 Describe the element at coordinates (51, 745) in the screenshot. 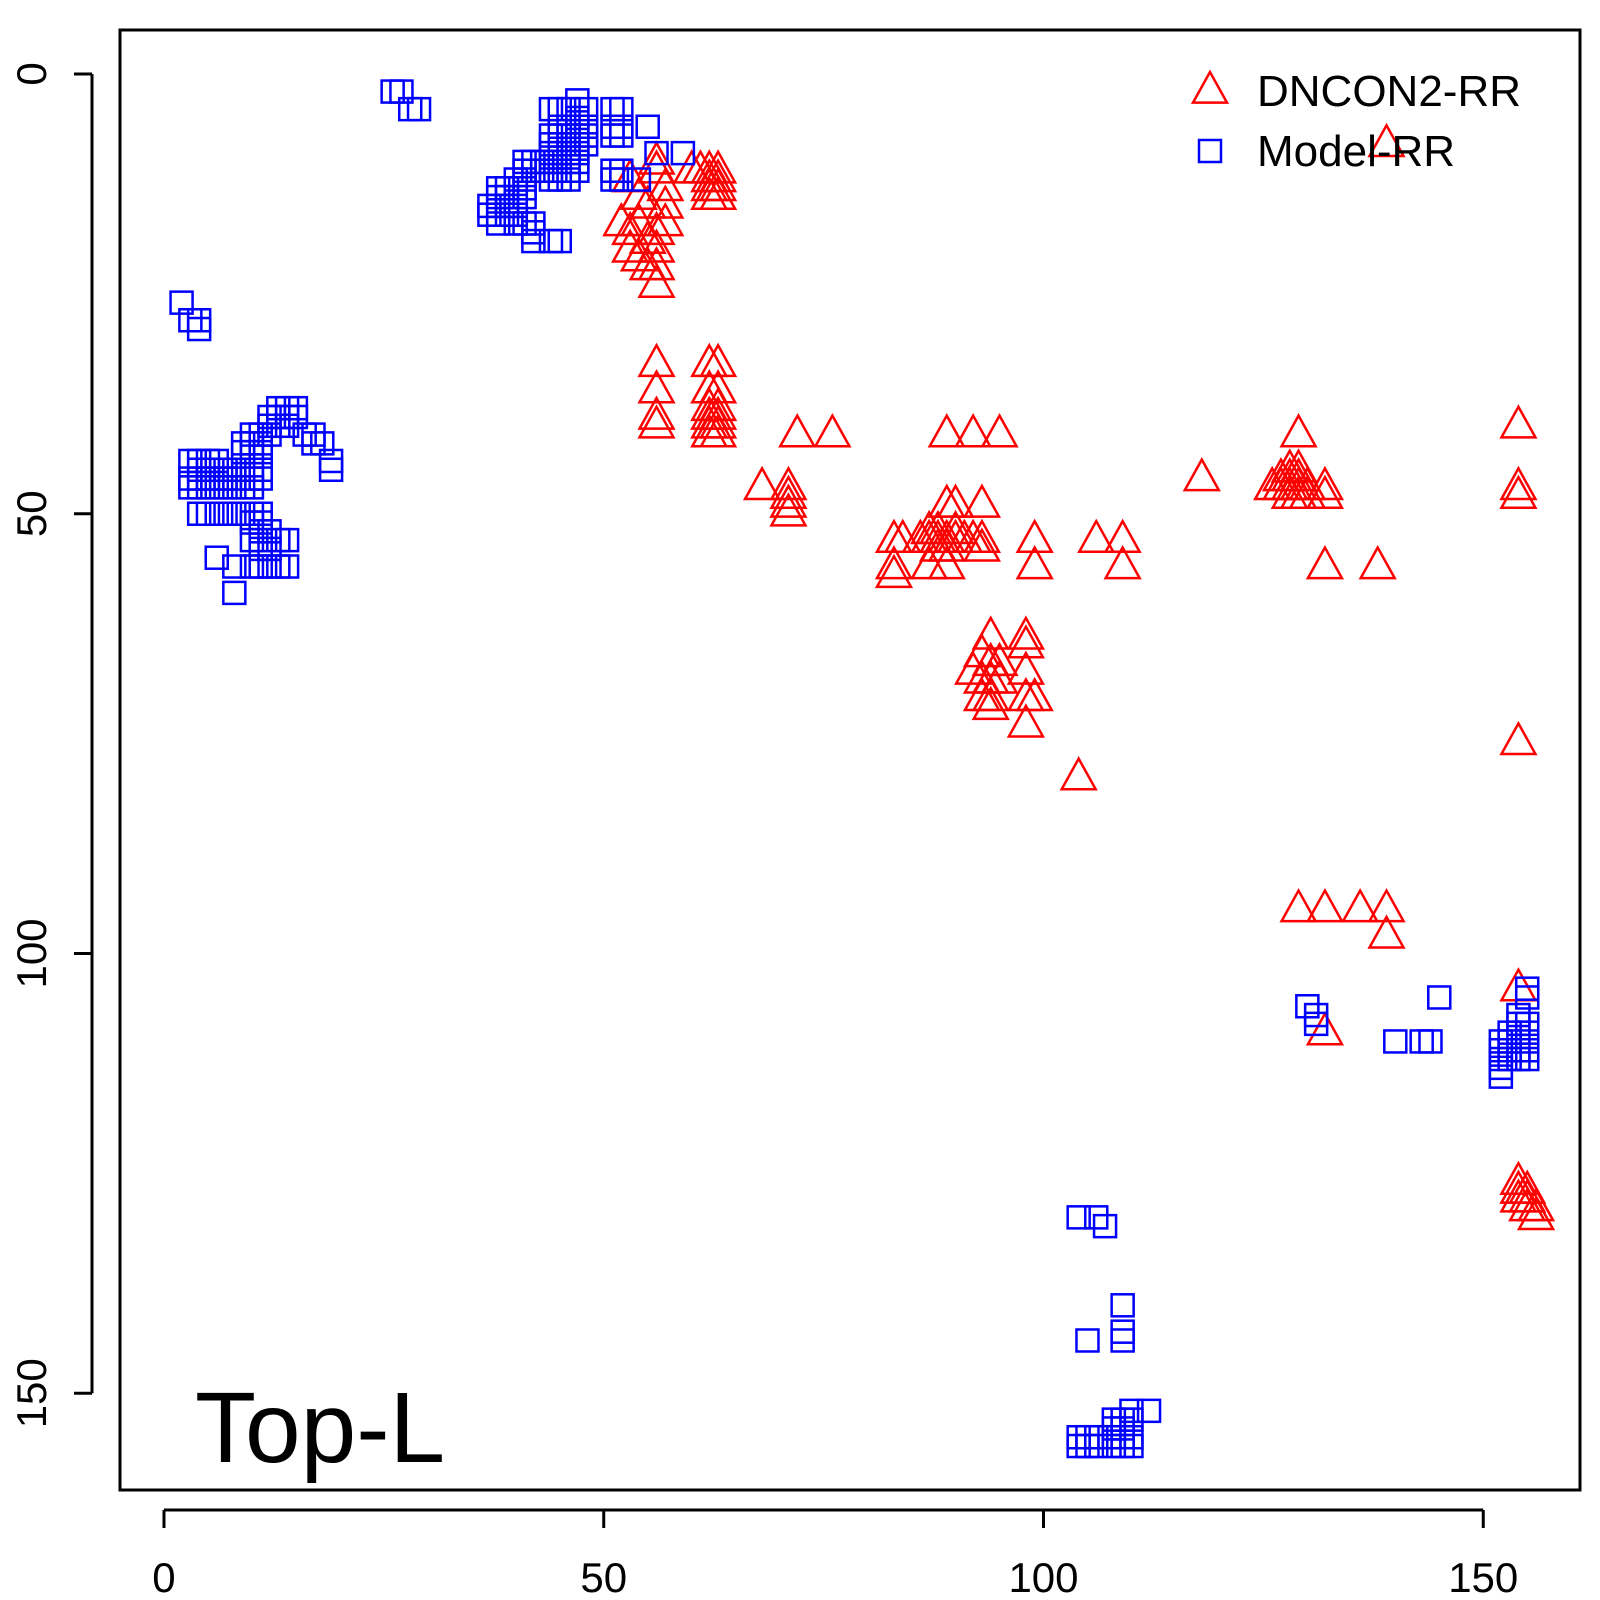

I see `y-axis: 0 50 100 150` at that location.